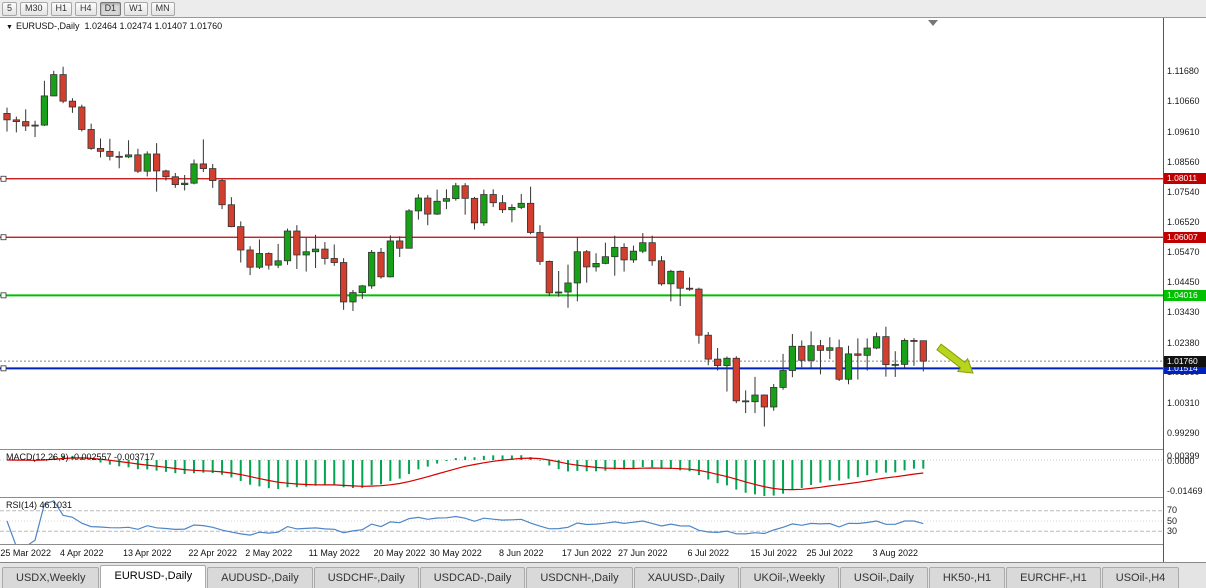 The height and width of the screenshot is (588, 1206). Describe the element at coordinates (334, 553) in the screenshot. I see `date-label: 11 May 2022` at that location.